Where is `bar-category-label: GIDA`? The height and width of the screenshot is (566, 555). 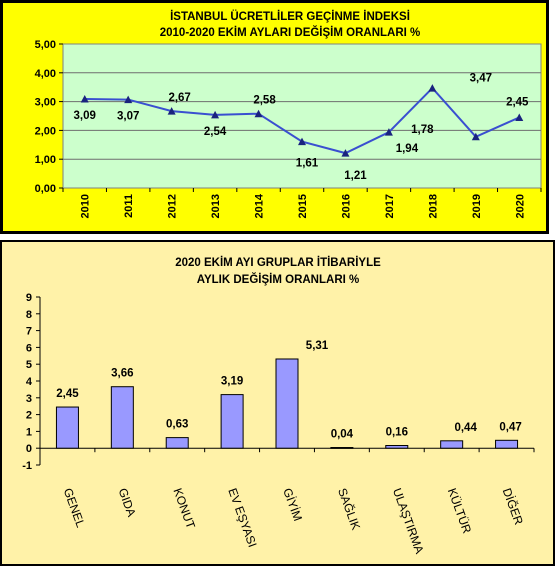 bar-category-label: GIDA is located at coordinates (127, 502).